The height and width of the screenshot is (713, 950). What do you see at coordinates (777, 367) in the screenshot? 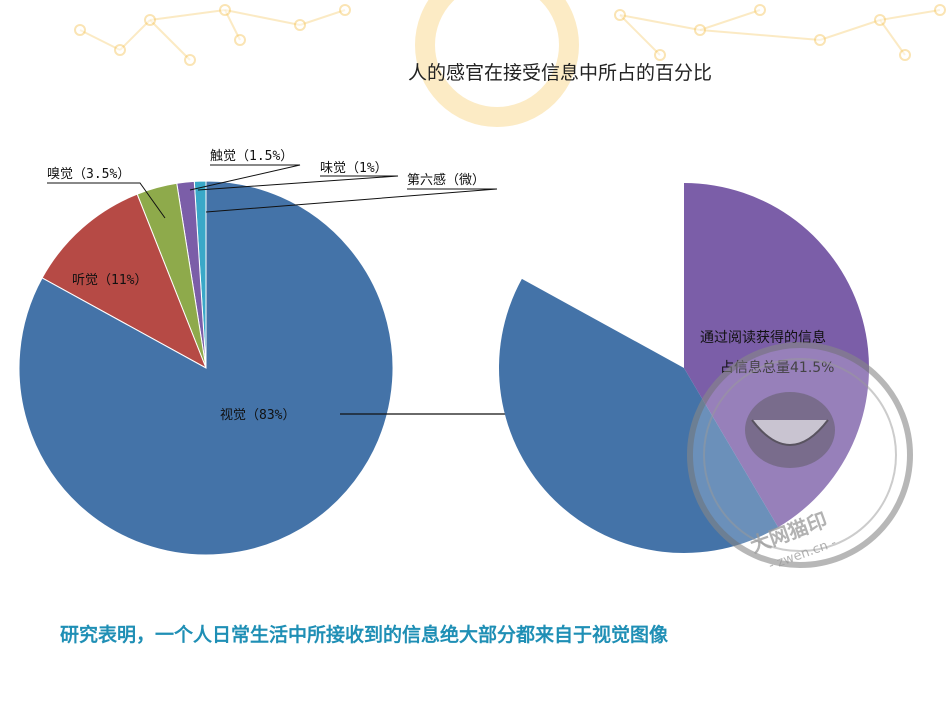
I see `label-reading-line2: 占信息总量41.5%` at bounding box center [777, 367].